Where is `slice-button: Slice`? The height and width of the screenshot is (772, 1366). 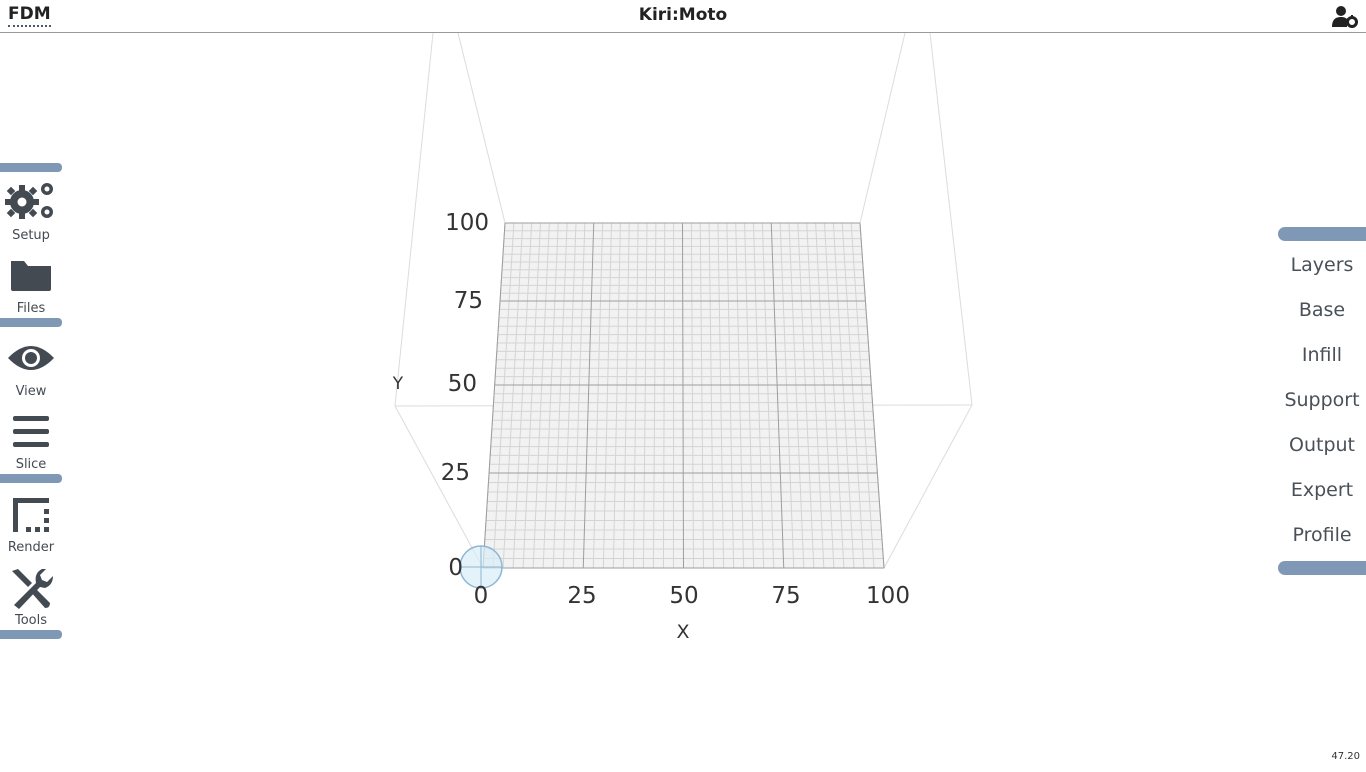
slice-button: Slice is located at coordinates (31, 442).